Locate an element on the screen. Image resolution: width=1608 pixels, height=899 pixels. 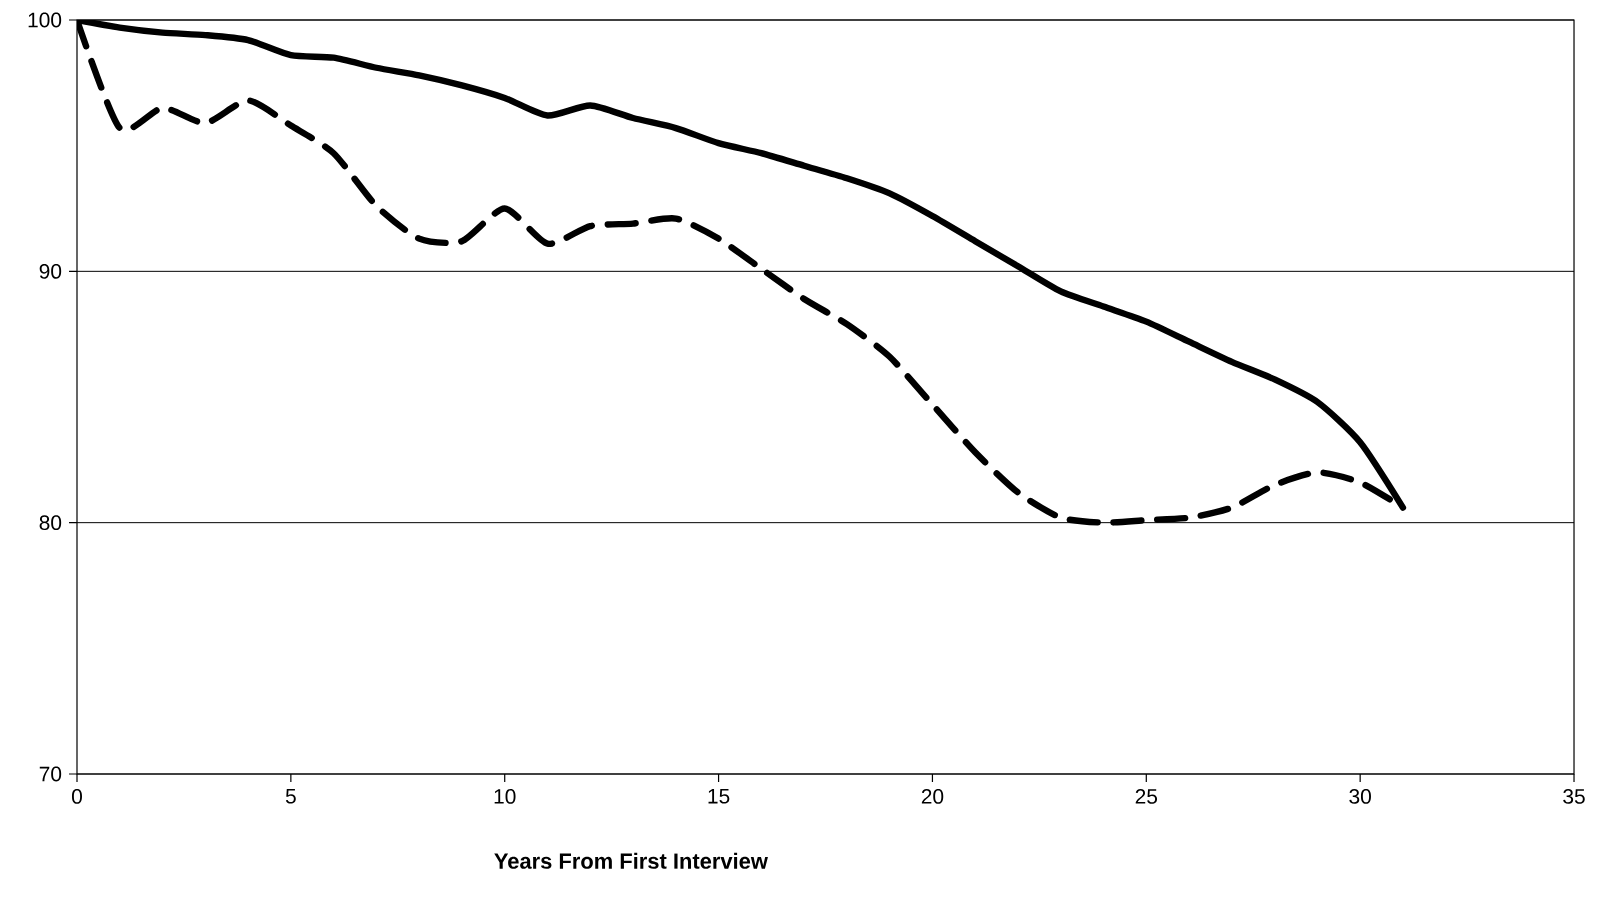
x-tick-label: 0 is located at coordinates (76, 796).